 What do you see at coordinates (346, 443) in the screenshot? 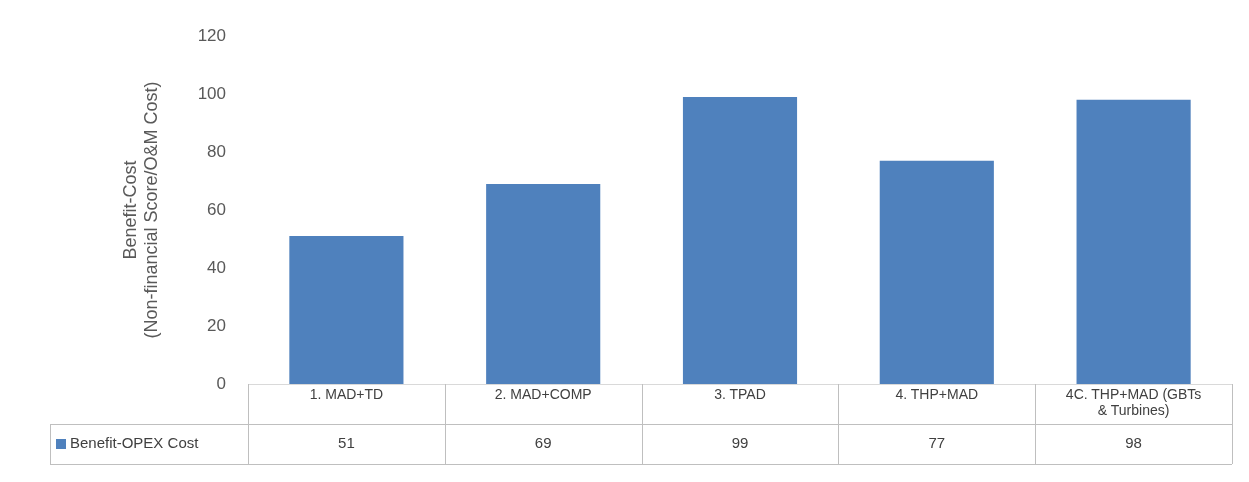
I see `data-label: 51` at bounding box center [346, 443].